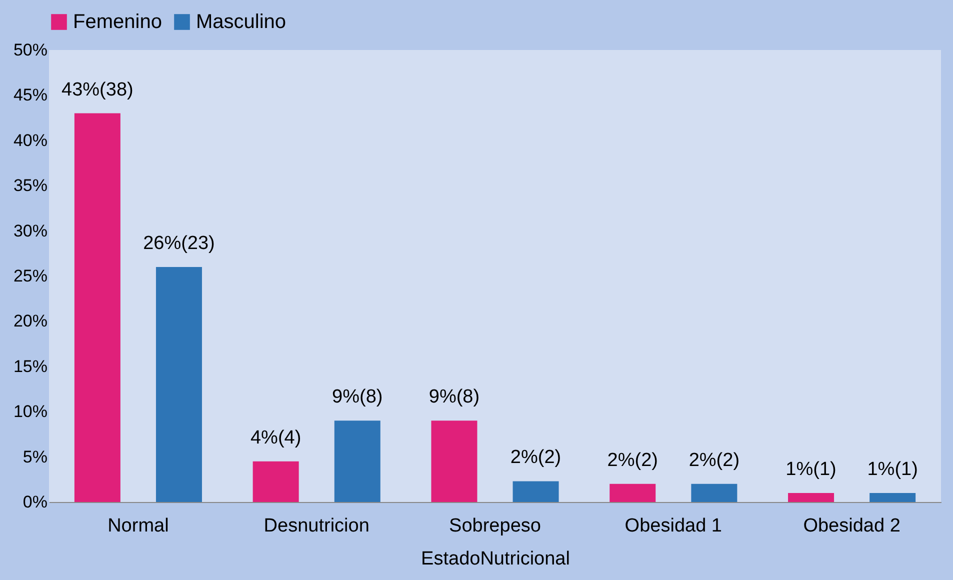 The image size is (953, 580). What do you see at coordinates (98, 89) in the screenshot?
I see `data-label: 43%(38)` at bounding box center [98, 89].